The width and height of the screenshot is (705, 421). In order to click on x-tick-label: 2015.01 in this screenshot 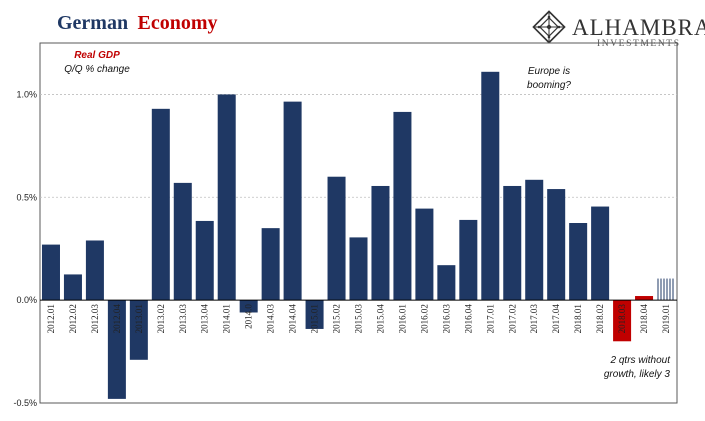, I will do `click(315, 318)`.